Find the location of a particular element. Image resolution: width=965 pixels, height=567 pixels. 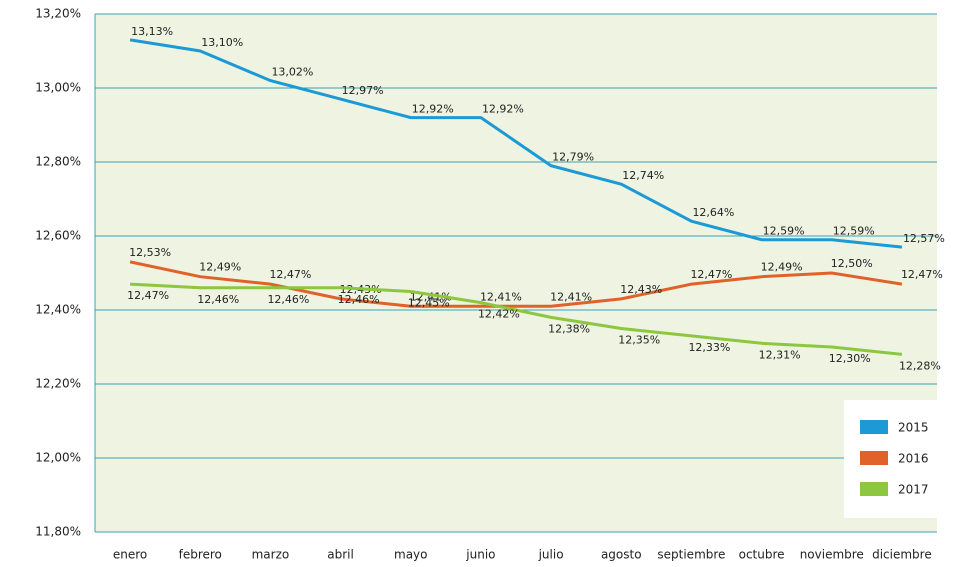

data-label: 13,10% is located at coordinates (222, 42).